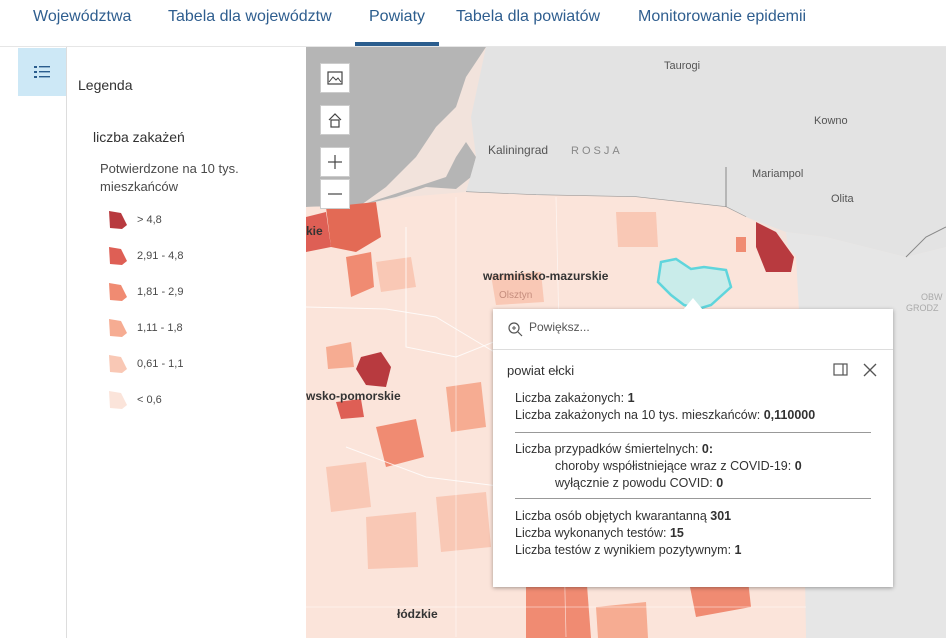 This screenshot has height=638, width=946. What do you see at coordinates (628, 550) in the screenshot?
I see `popup-row-positive: Liczba testów z wynikiem pozytywnym: 1` at bounding box center [628, 550].